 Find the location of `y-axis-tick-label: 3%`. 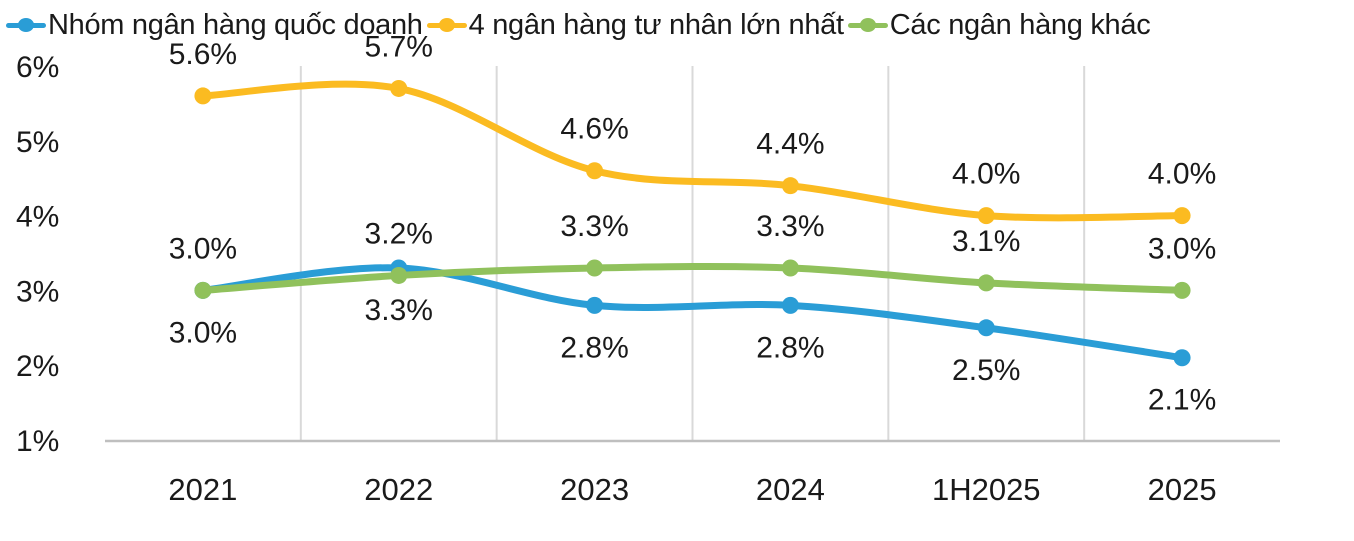

y-axis-tick-label: 3% is located at coordinates (37, 291).